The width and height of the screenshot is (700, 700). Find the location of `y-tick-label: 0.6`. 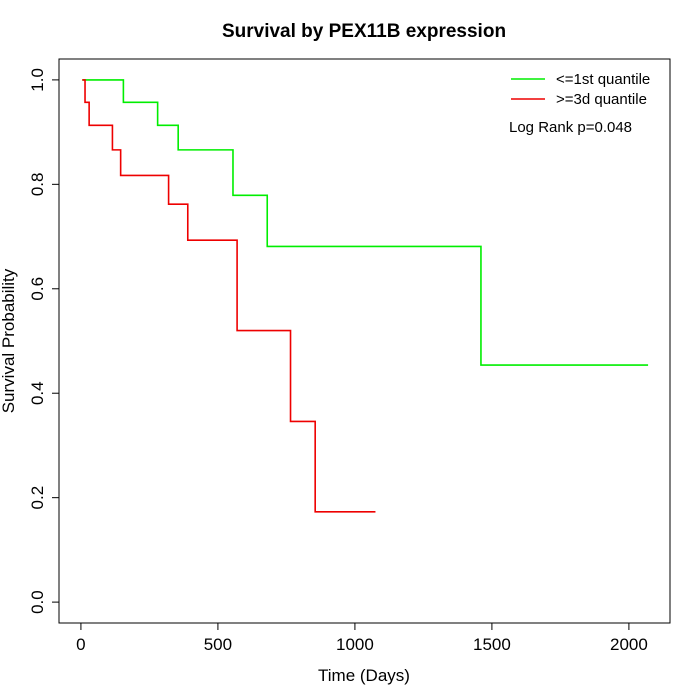

y-tick-label: 0.6 is located at coordinates (37, 289).